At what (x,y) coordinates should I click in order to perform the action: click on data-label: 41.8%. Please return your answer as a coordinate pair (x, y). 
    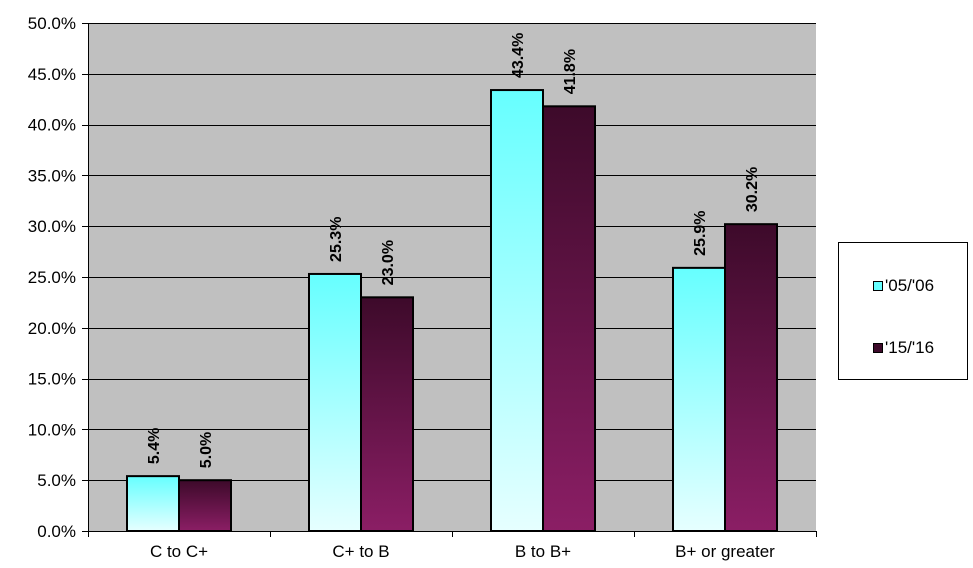
    Looking at the image, I should click on (570, 71).